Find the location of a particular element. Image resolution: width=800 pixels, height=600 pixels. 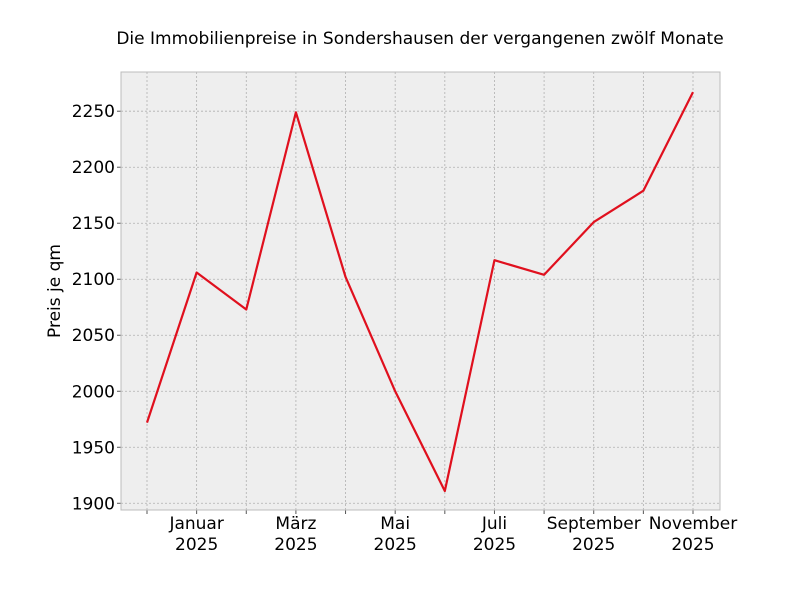

x-tick-label-month: September is located at coordinates (594, 524).